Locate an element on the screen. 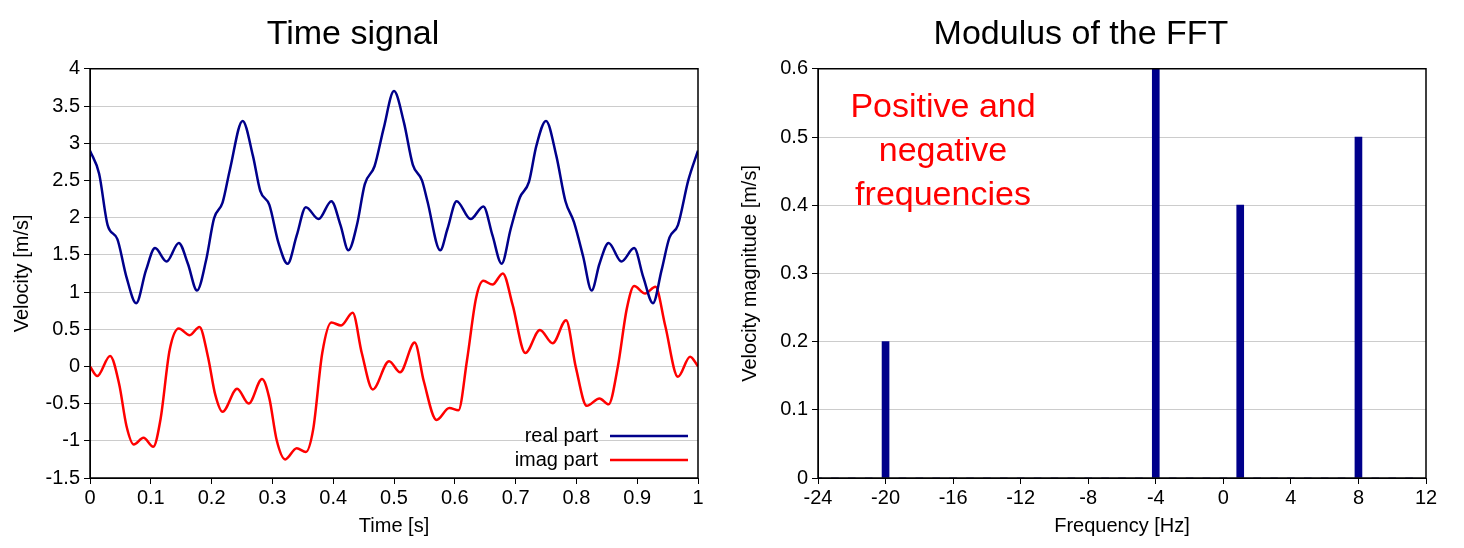  y-tick-label: 0.3 is located at coordinates (794, 271).